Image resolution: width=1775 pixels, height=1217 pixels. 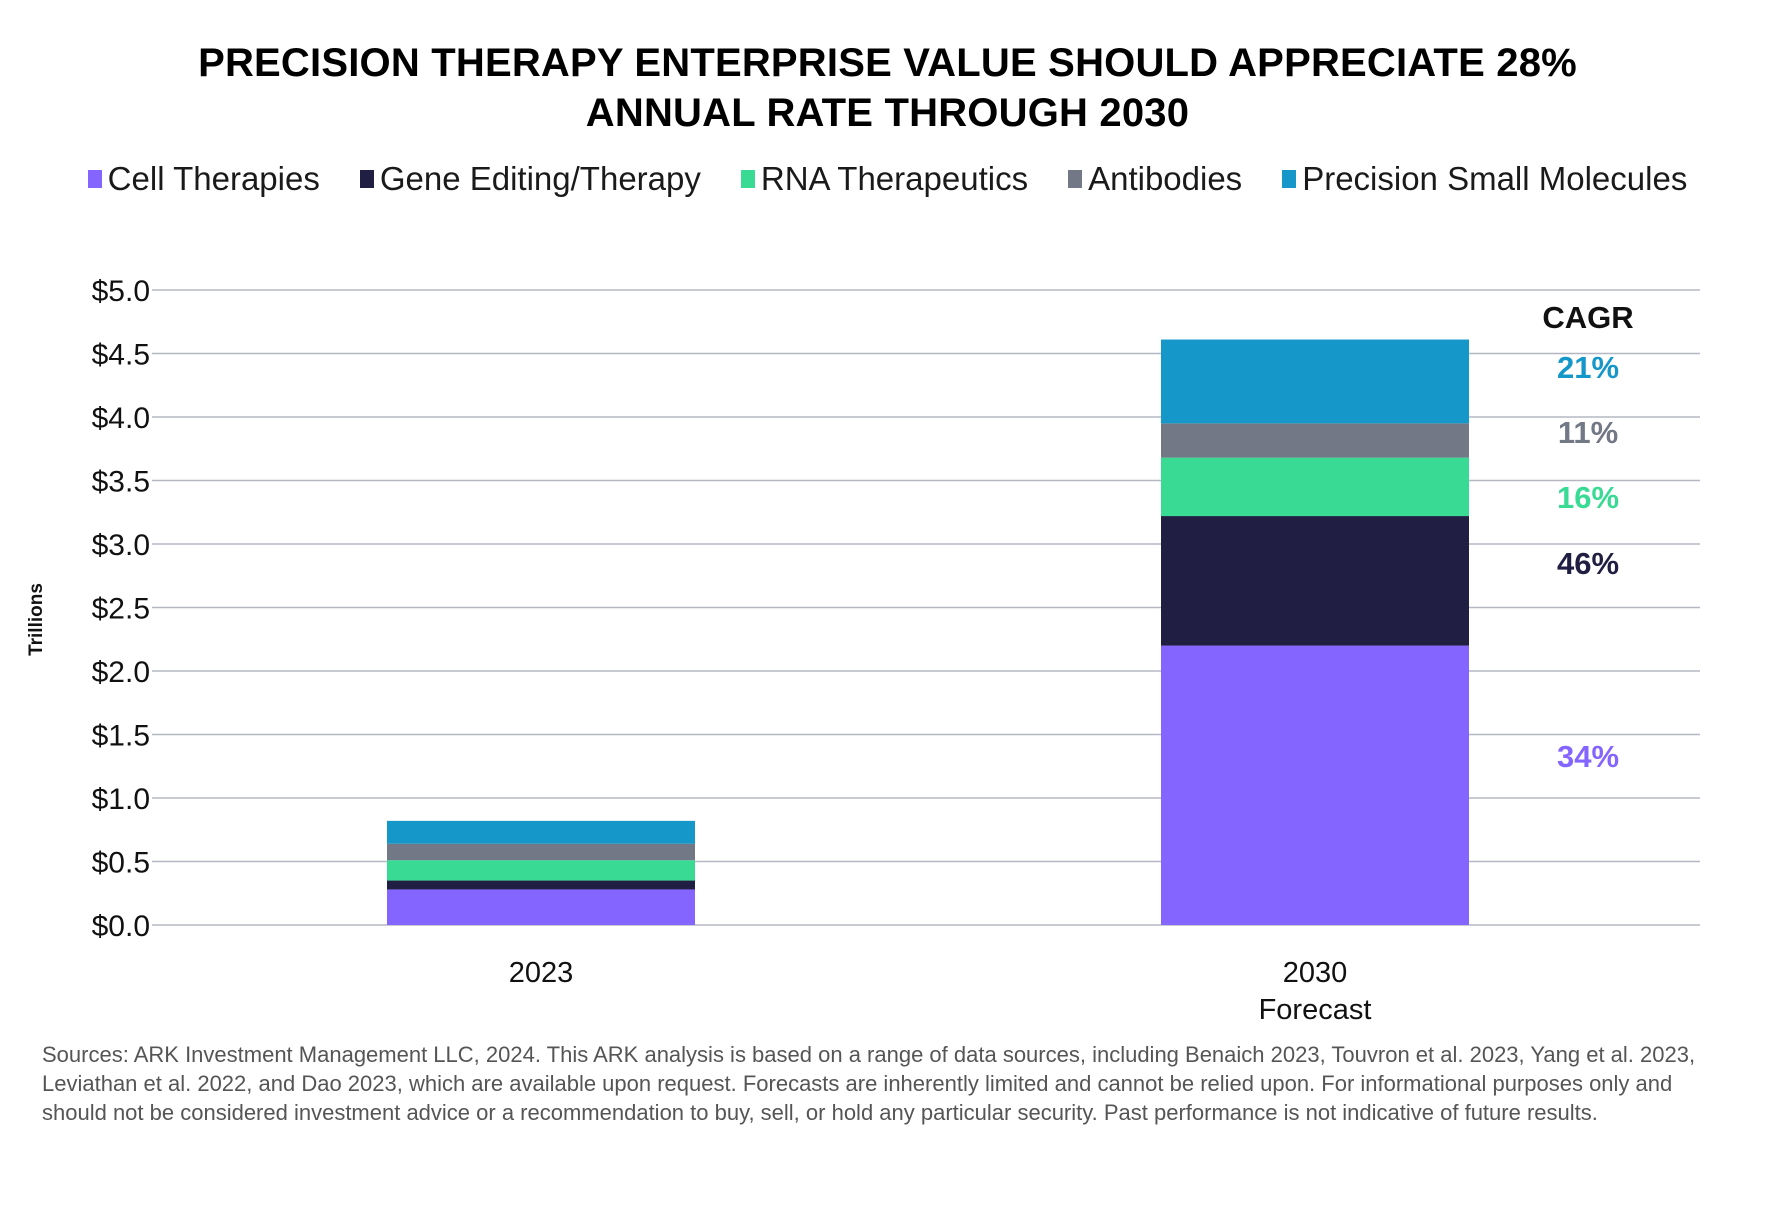 I want to click on y-tick-label: $0.0, so click(x=121, y=926).